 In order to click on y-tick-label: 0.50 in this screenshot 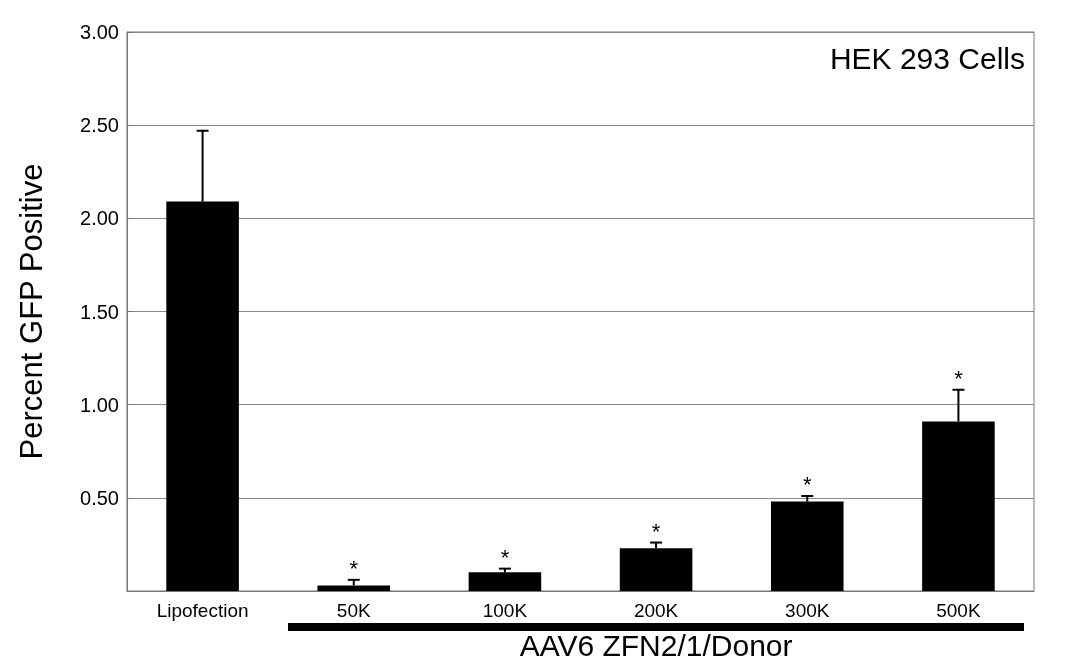, I will do `click(99, 497)`.